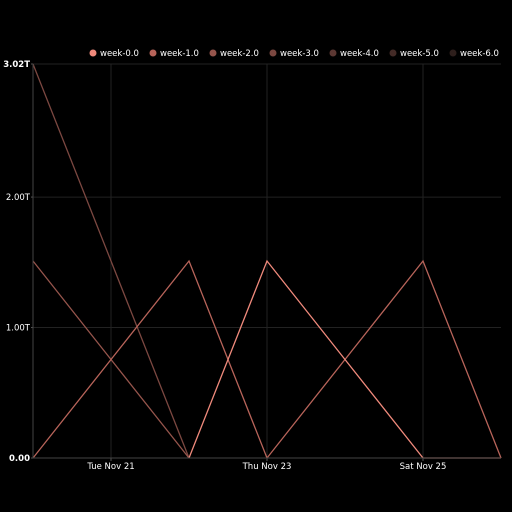 Image resolution: width=512 pixels, height=512 pixels. I want to click on legend-item: week-1.0, so click(174, 54).